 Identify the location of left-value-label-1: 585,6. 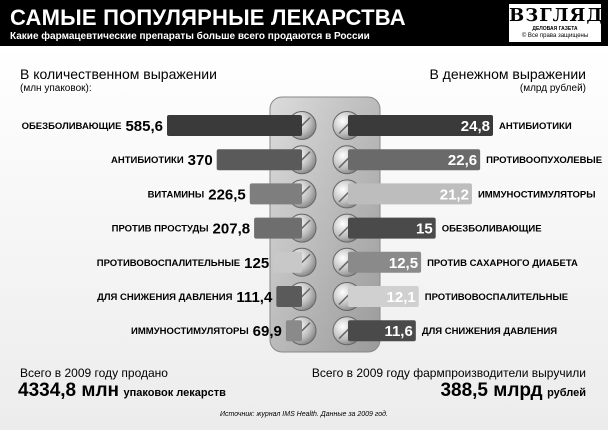
(144, 126).